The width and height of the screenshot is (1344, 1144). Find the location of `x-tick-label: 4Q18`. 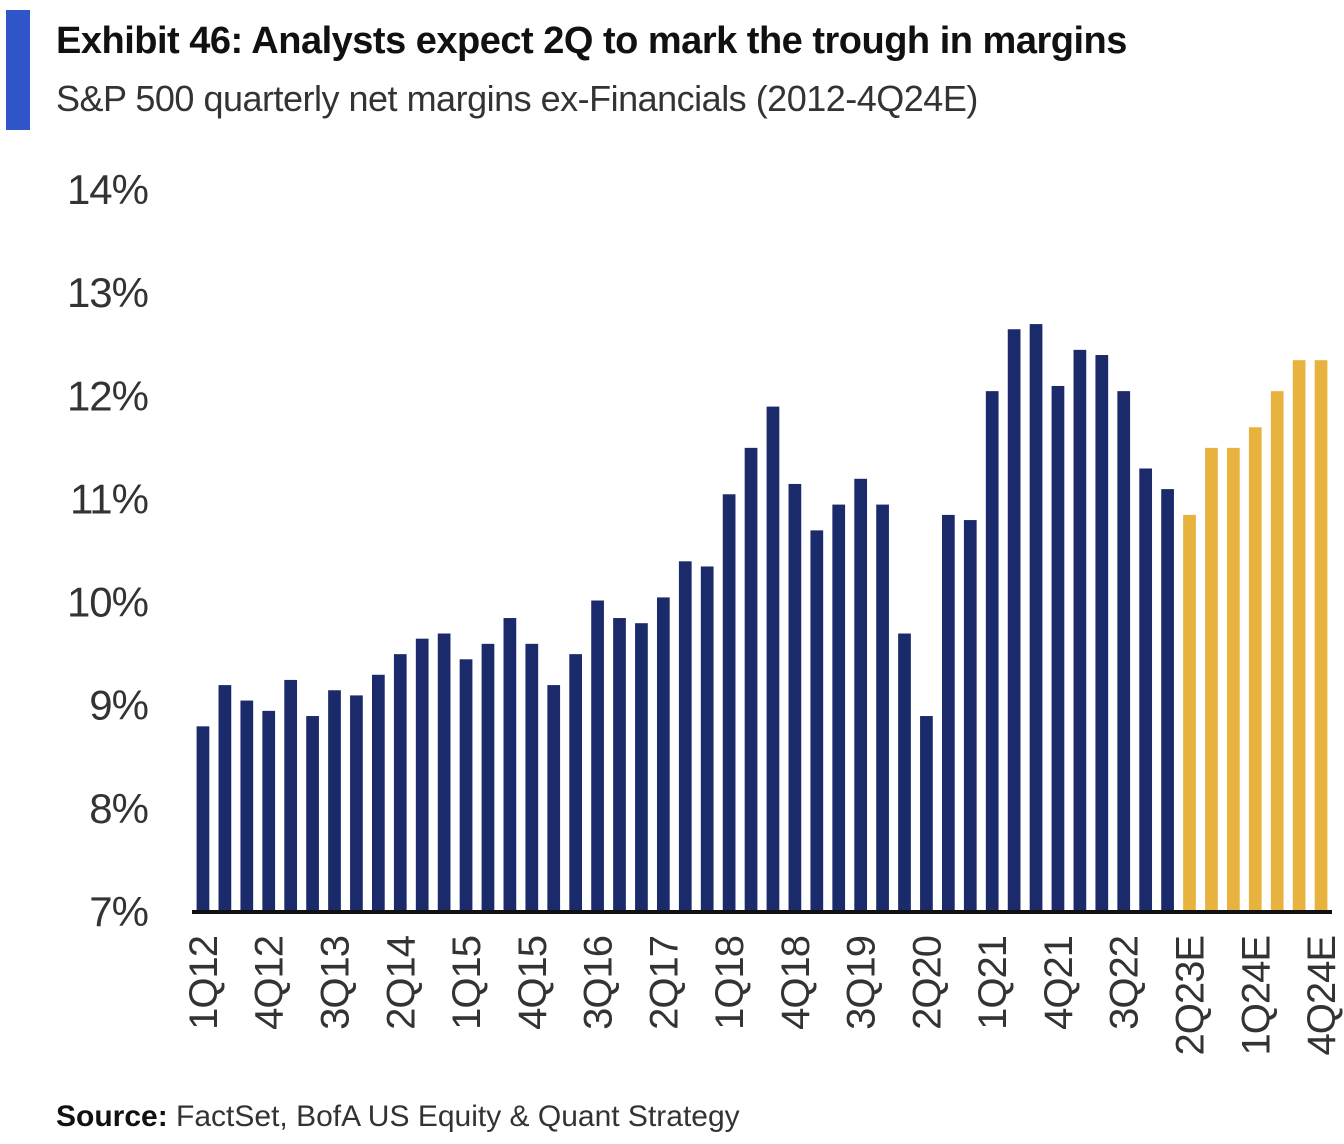

x-tick-label: 4Q18 is located at coordinates (796, 983).